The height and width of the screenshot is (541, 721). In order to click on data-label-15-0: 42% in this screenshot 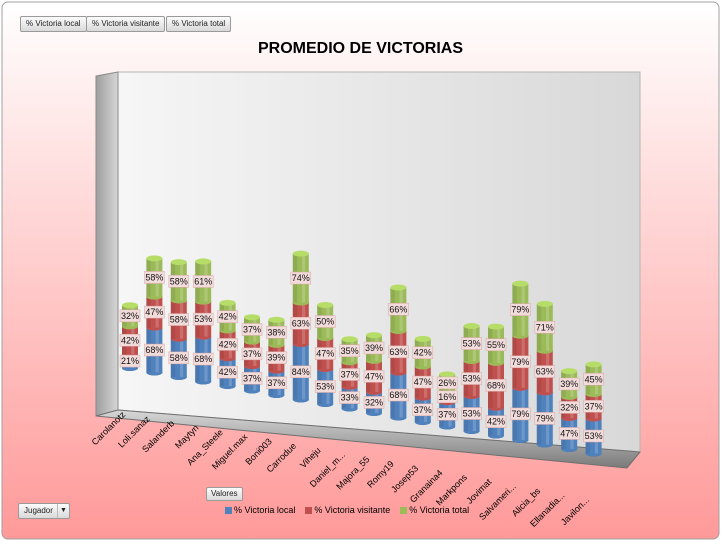, I will do `click(496, 422)`.